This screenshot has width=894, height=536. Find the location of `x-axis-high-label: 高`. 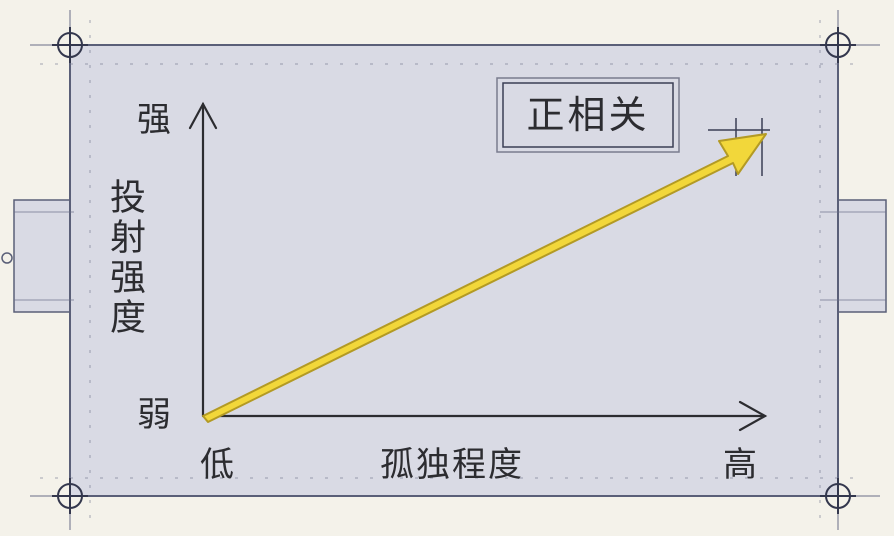

x-axis-high-label: 高 is located at coordinates (740, 465).